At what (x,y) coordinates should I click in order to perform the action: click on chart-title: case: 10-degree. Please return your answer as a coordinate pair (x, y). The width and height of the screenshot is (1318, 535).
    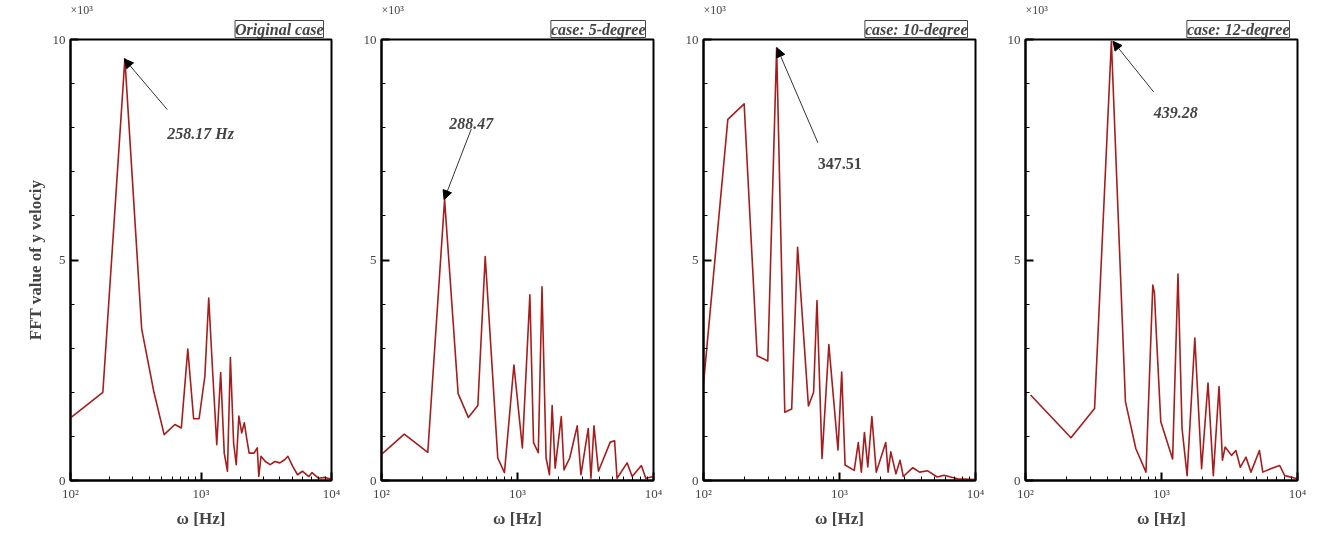
    Looking at the image, I should click on (916, 29).